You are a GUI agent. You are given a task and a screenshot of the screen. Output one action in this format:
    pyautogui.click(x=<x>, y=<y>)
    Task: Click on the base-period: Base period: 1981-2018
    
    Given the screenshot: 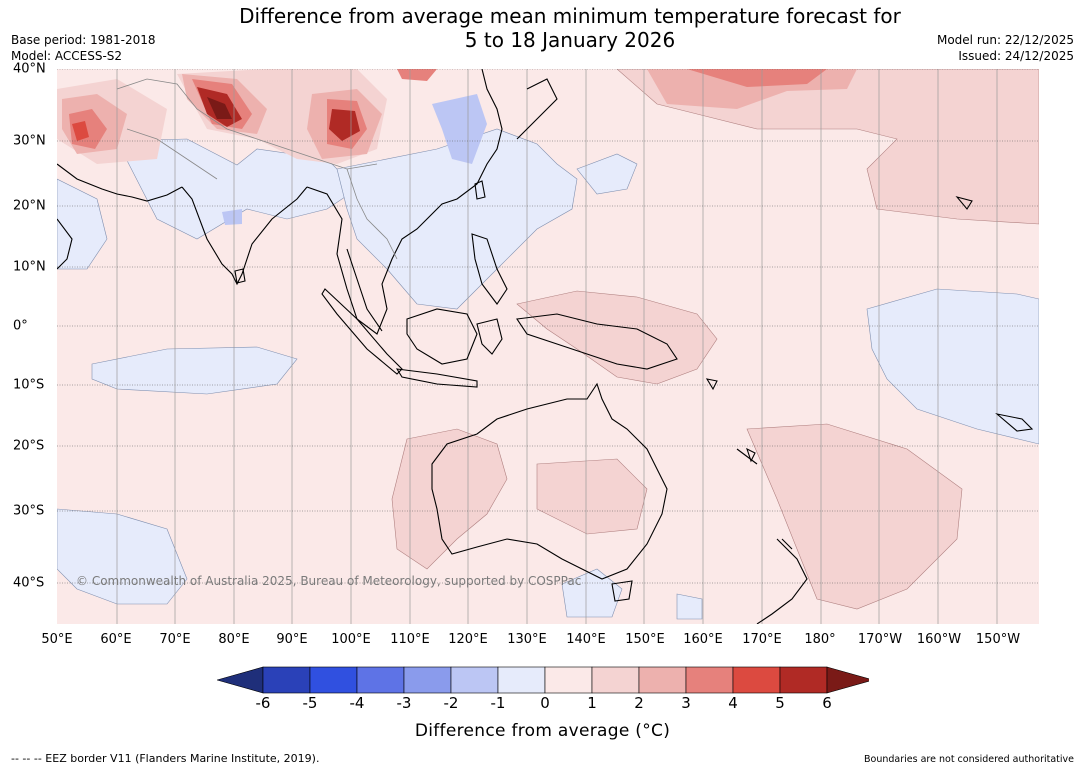 What is the action you would take?
    pyautogui.click(x=83, y=40)
    